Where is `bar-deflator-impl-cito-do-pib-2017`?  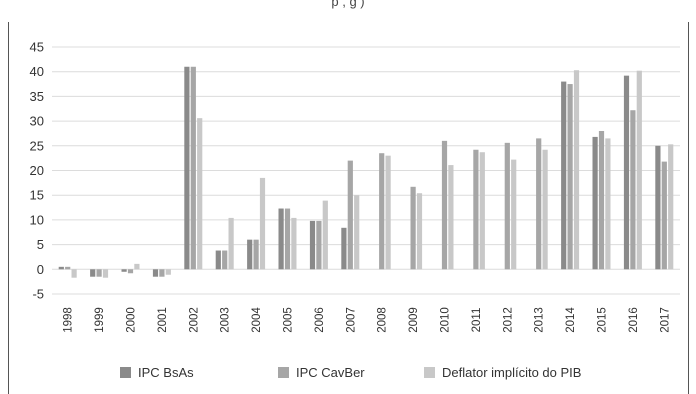
bar-deflator-impl-cito-do-pib-2017 is located at coordinates (671, 207).